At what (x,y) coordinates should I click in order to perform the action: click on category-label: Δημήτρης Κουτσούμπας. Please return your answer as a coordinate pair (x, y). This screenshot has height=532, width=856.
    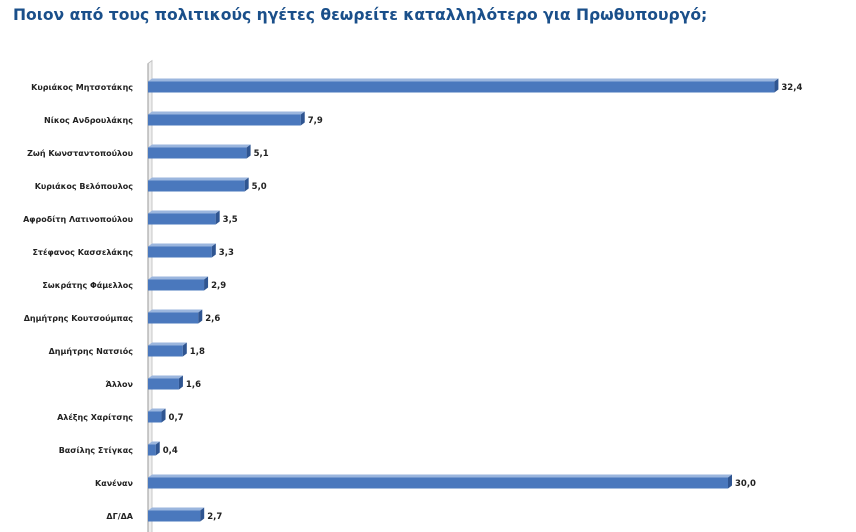
    Looking at the image, I should click on (79, 318).